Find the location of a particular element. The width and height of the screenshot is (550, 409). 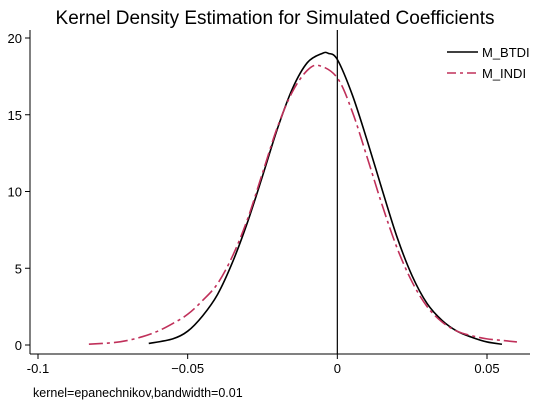

x-tick-label: -0.1 is located at coordinates (38, 368).